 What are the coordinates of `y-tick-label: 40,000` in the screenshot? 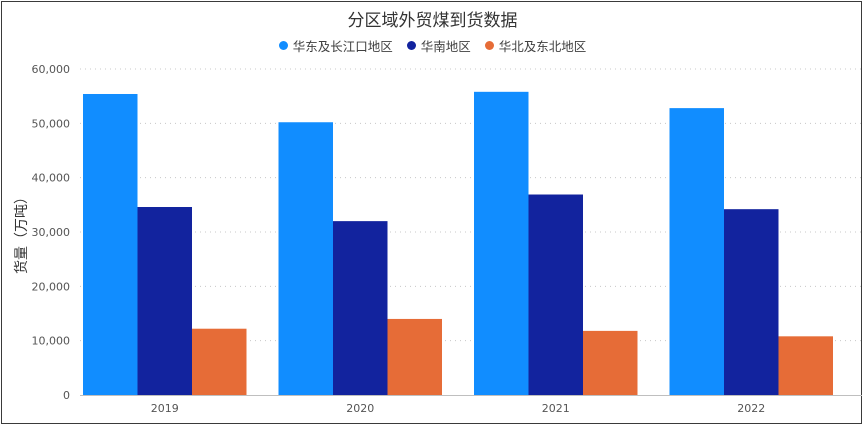 It's located at (51, 178).